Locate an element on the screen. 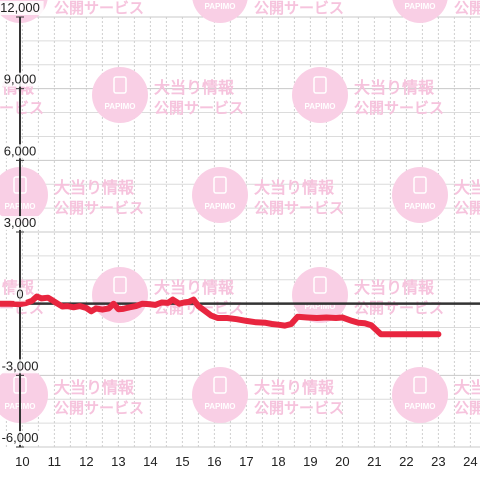 The width and height of the screenshot is (480, 480). y-tick-label: 9,000 is located at coordinates (20, 79).